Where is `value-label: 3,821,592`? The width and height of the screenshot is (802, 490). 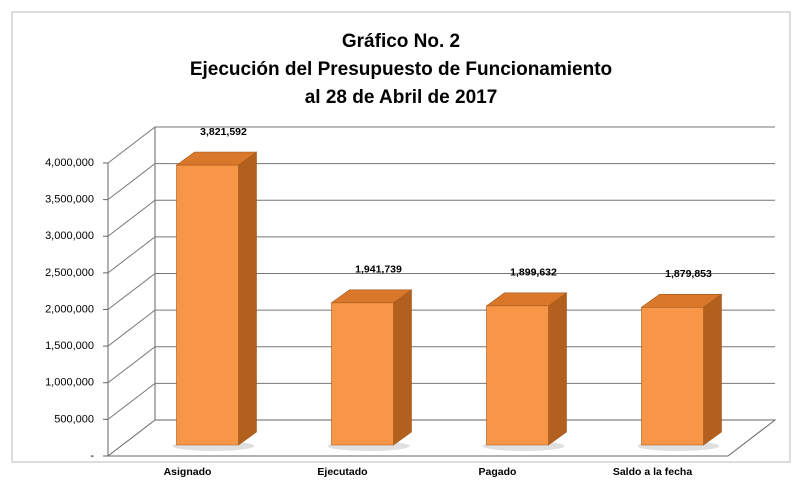
value-label: 3,821,592 is located at coordinates (223, 132).